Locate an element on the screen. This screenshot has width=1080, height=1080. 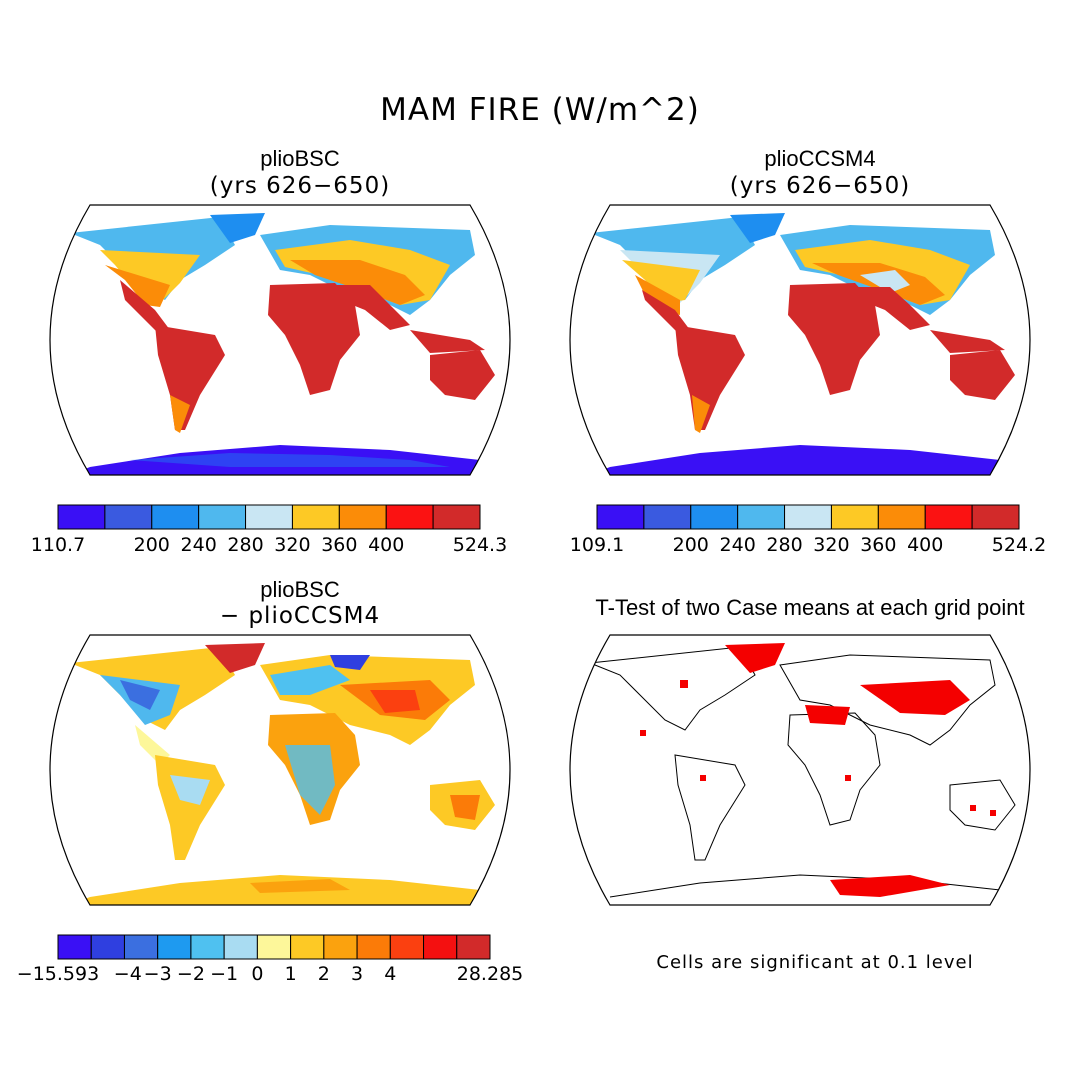
colorbar-bsc-label: 400 is located at coordinates (386, 545).